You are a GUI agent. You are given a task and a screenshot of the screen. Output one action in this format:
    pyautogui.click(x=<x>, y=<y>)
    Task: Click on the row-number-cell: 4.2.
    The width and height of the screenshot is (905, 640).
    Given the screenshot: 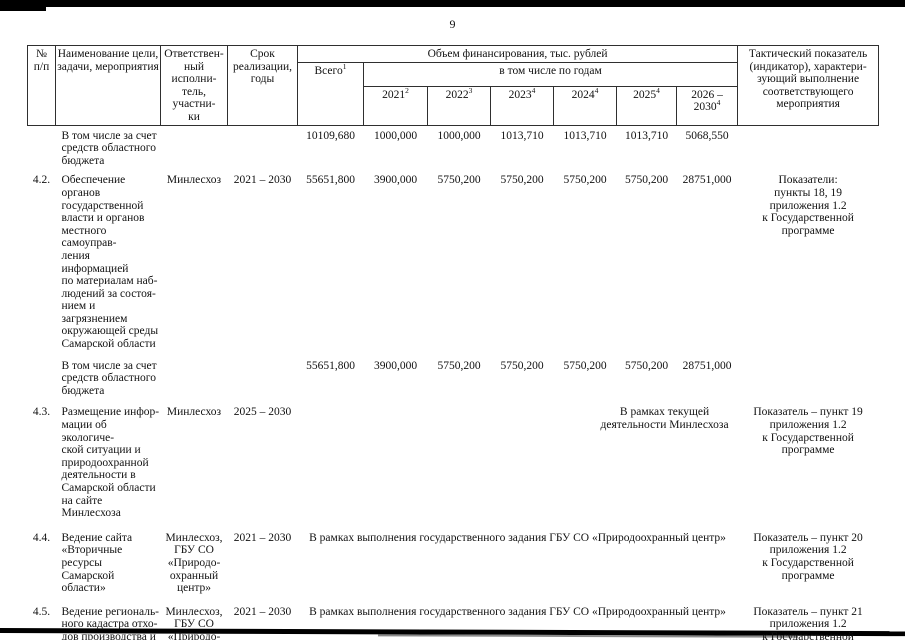 What is the action you would take?
    pyautogui.click(x=41, y=180)
    